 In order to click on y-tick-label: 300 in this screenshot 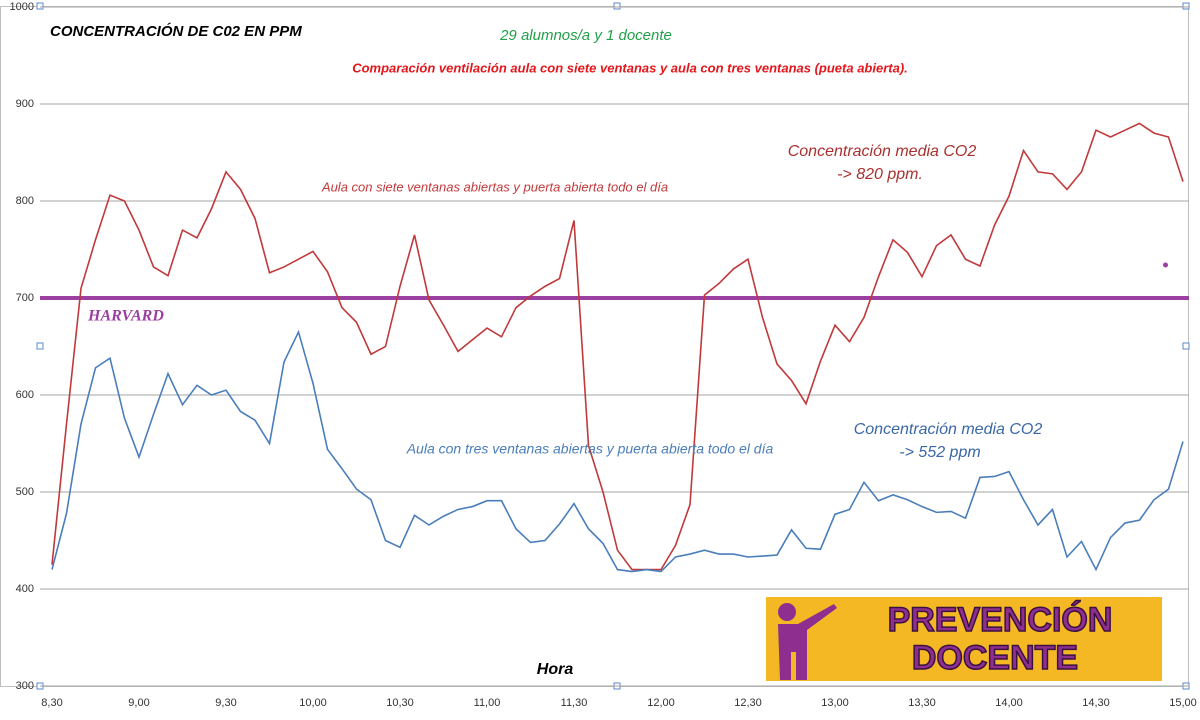, I will do `click(25, 686)`.